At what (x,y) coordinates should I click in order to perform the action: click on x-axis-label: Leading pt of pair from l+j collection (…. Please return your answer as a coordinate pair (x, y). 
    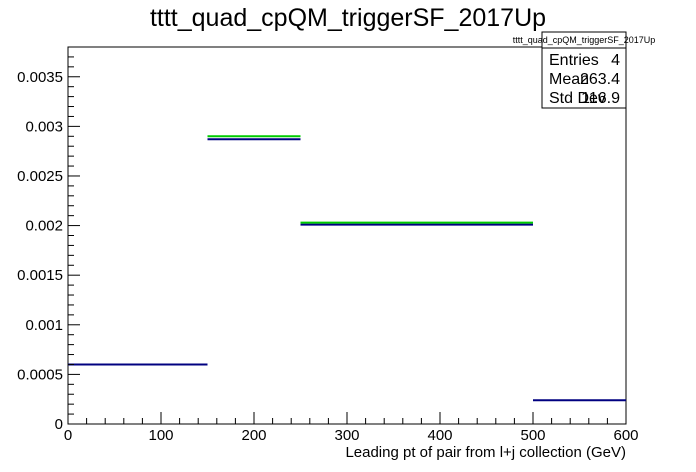
    Looking at the image, I should click on (485, 452).